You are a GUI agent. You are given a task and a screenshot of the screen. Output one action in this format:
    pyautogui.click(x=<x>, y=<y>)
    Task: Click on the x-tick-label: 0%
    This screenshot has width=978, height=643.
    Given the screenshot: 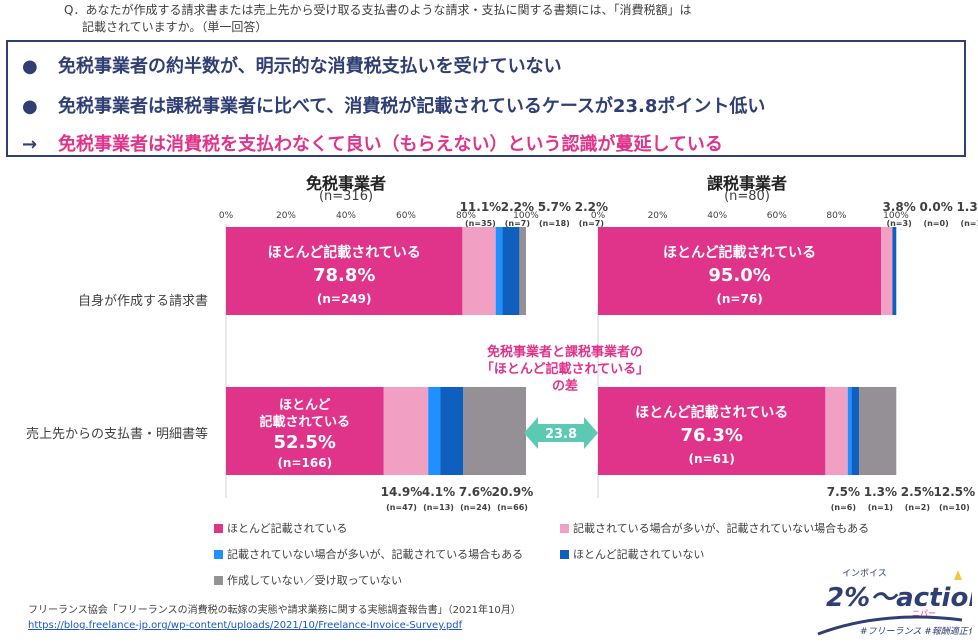 What is the action you would take?
    pyautogui.click(x=226, y=216)
    